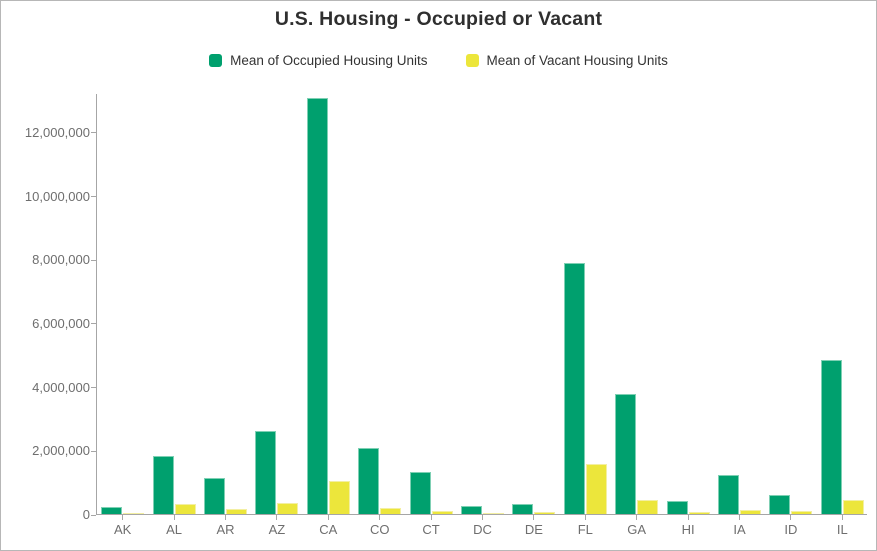  Describe the element at coordinates (626, 454) in the screenshot. I see `bar-ga-occupied` at that location.